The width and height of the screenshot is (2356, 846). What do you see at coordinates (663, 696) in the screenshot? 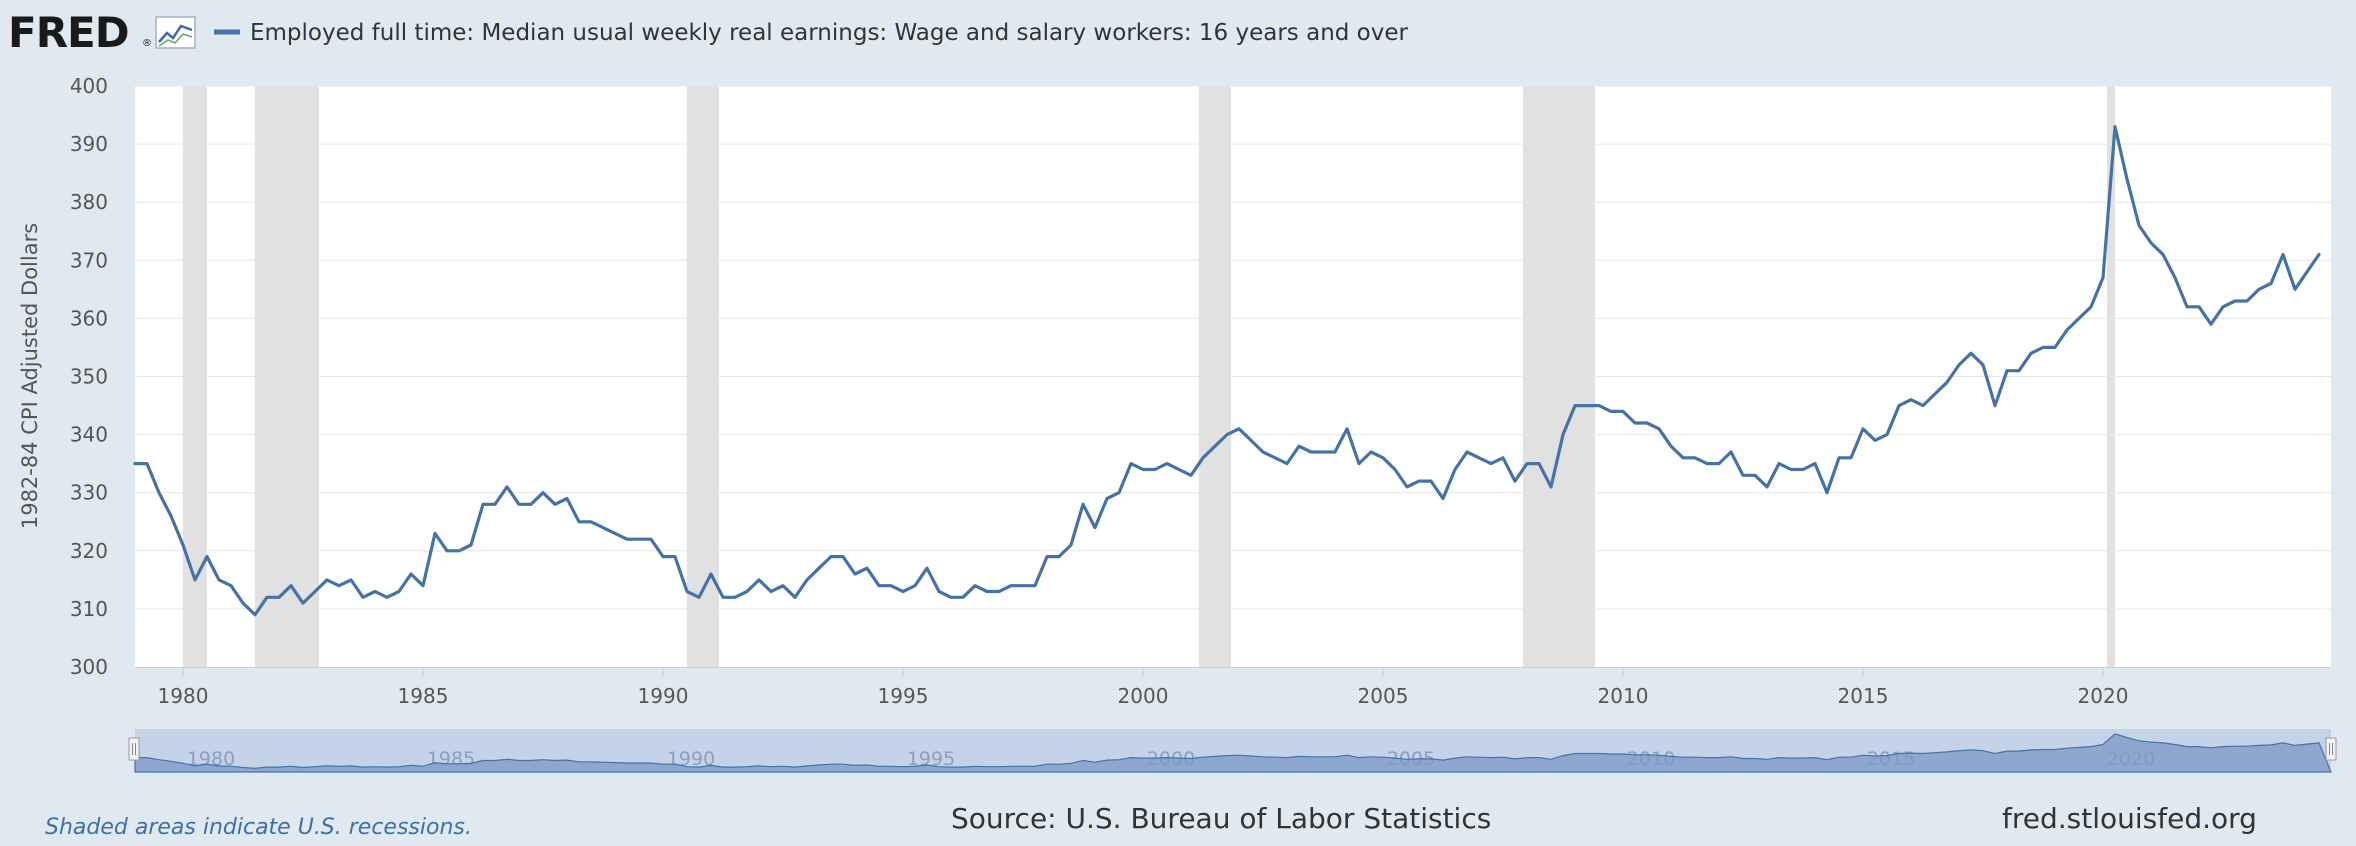
I see `x-tick-label-1990: 1990` at bounding box center [663, 696].